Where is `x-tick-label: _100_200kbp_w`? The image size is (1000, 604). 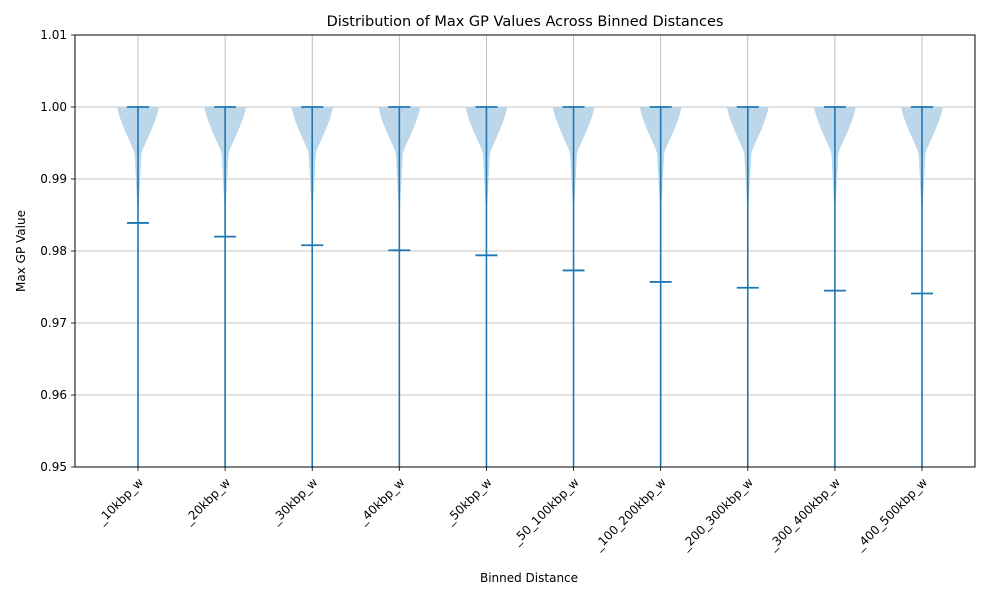
x-tick-label: _100_200kbp_w is located at coordinates (629, 514).